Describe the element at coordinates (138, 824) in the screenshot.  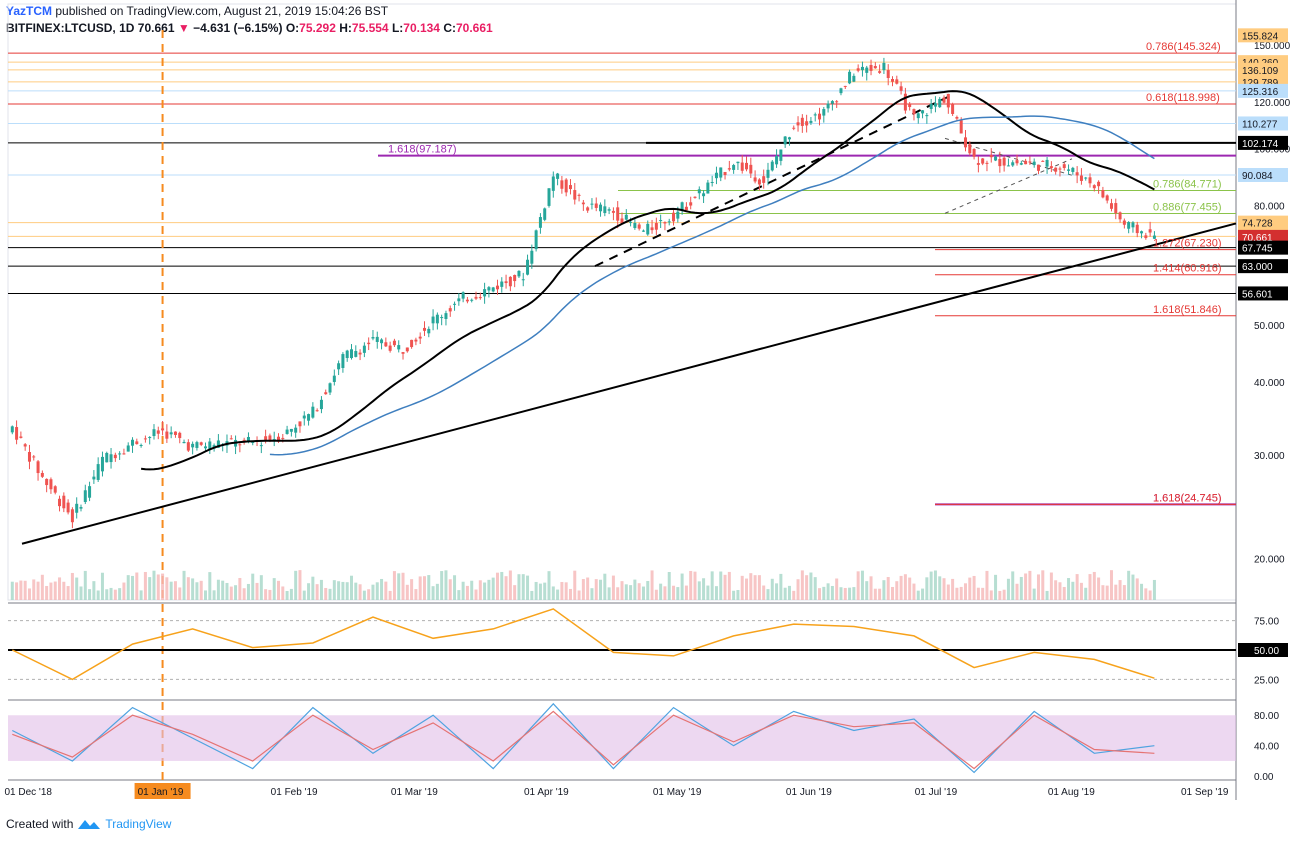
I see `tradingview-brand: TradingView` at that location.